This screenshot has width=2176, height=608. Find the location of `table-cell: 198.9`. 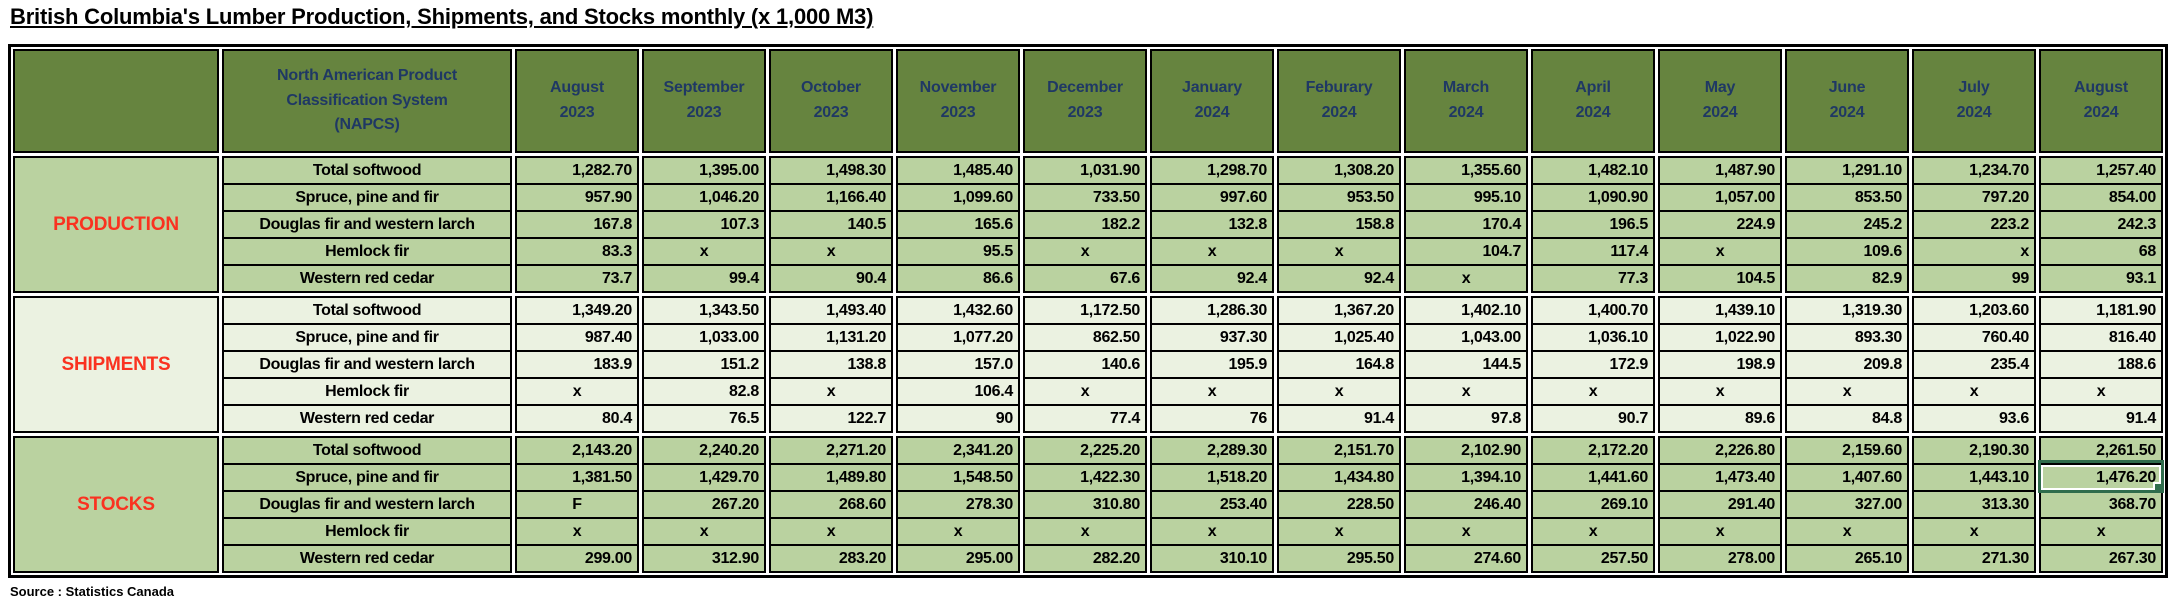

table-cell: 198.9 is located at coordinates (1720, 363).